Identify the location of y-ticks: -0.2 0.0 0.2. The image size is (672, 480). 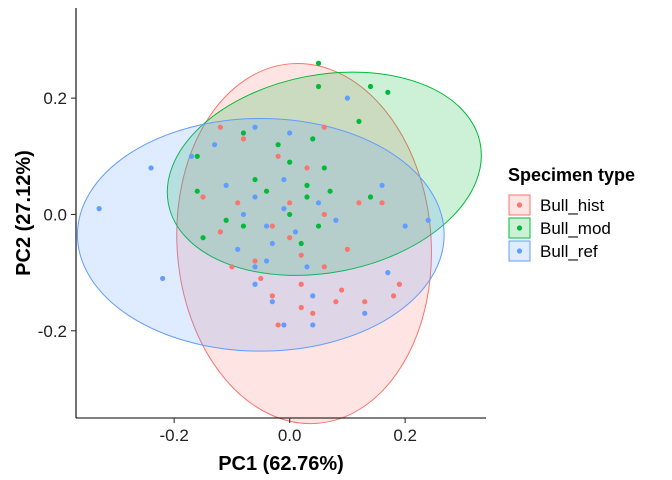
(57, 215).